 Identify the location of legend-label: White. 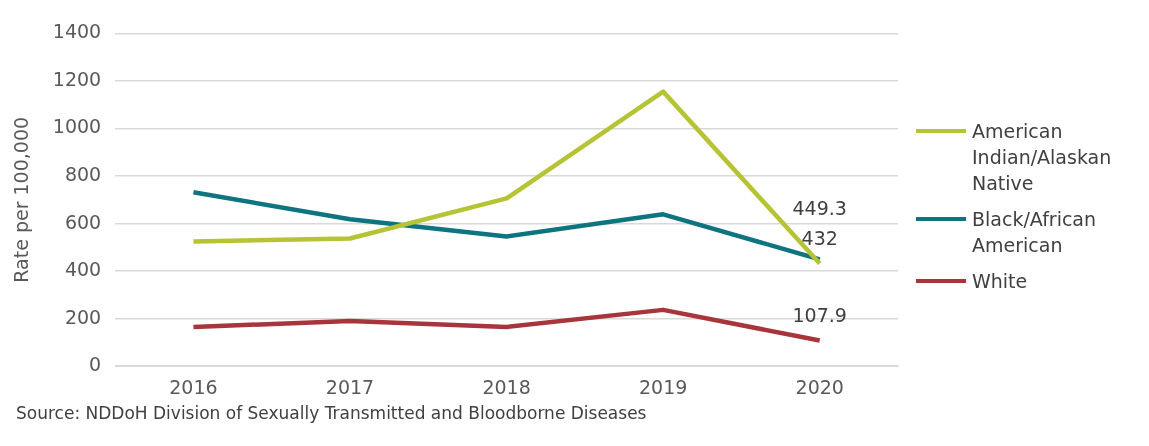
(1000, 281).